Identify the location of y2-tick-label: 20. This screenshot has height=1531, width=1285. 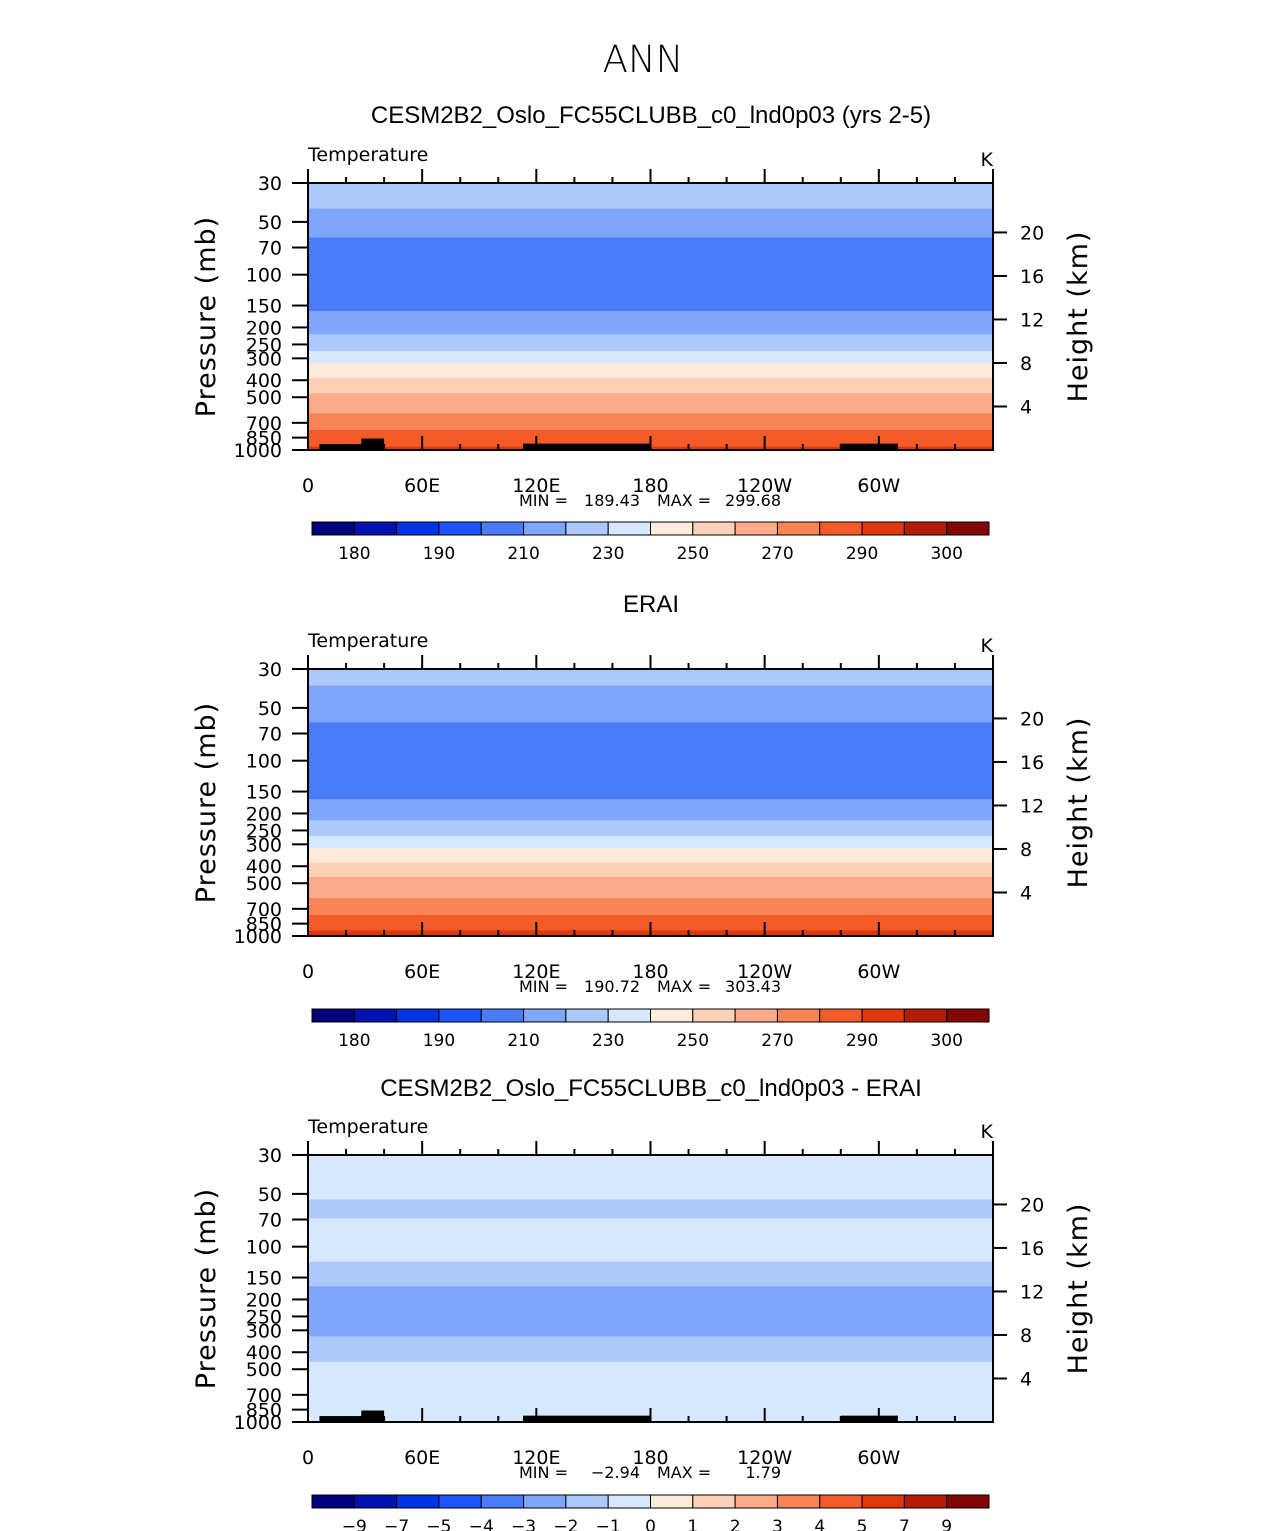
(1032, 233).